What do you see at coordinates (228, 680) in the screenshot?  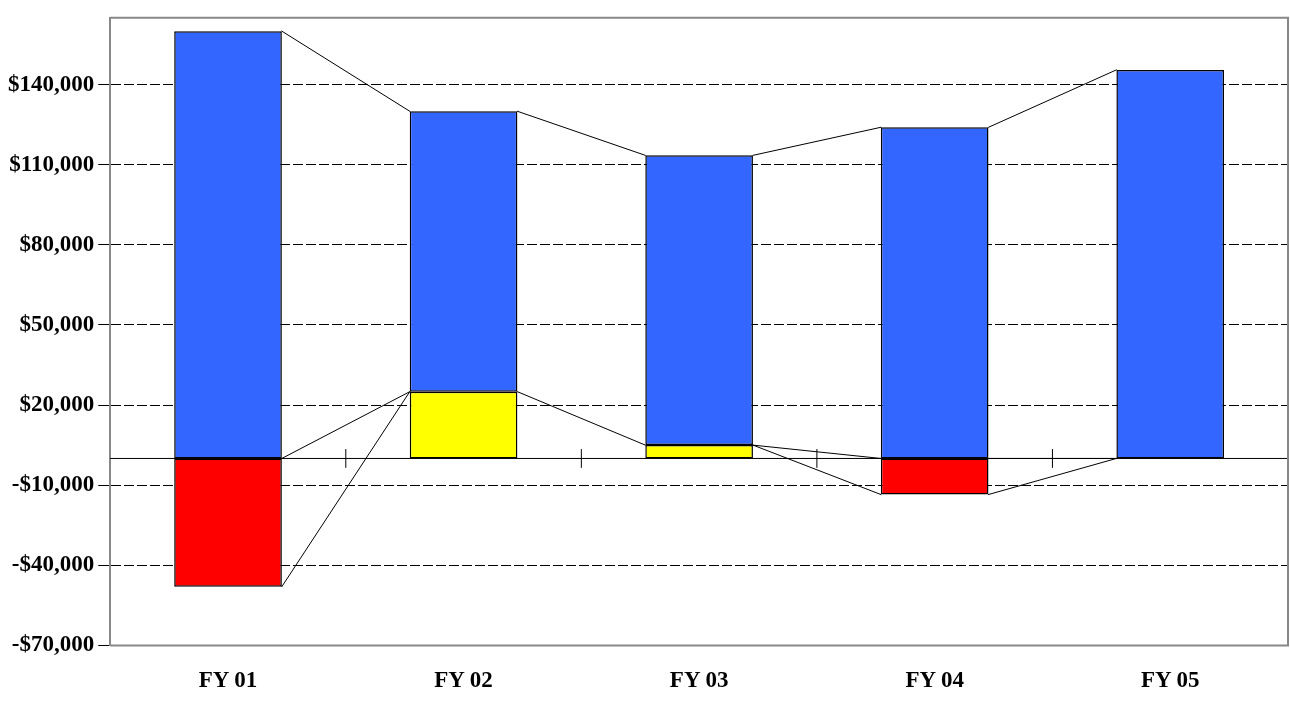 I see `x-tick-label: FY 01` at bounding box center [228, 680].